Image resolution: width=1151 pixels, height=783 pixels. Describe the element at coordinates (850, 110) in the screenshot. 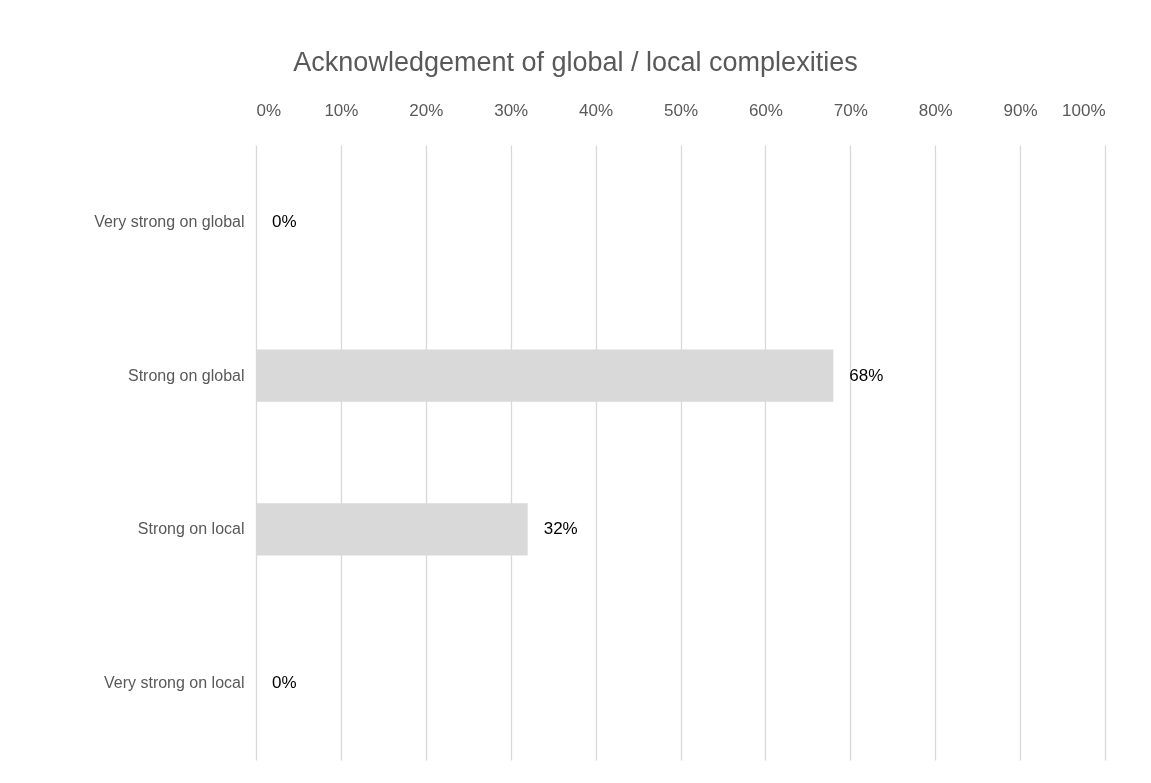

I see `x-tick-label: 70%` at that location.